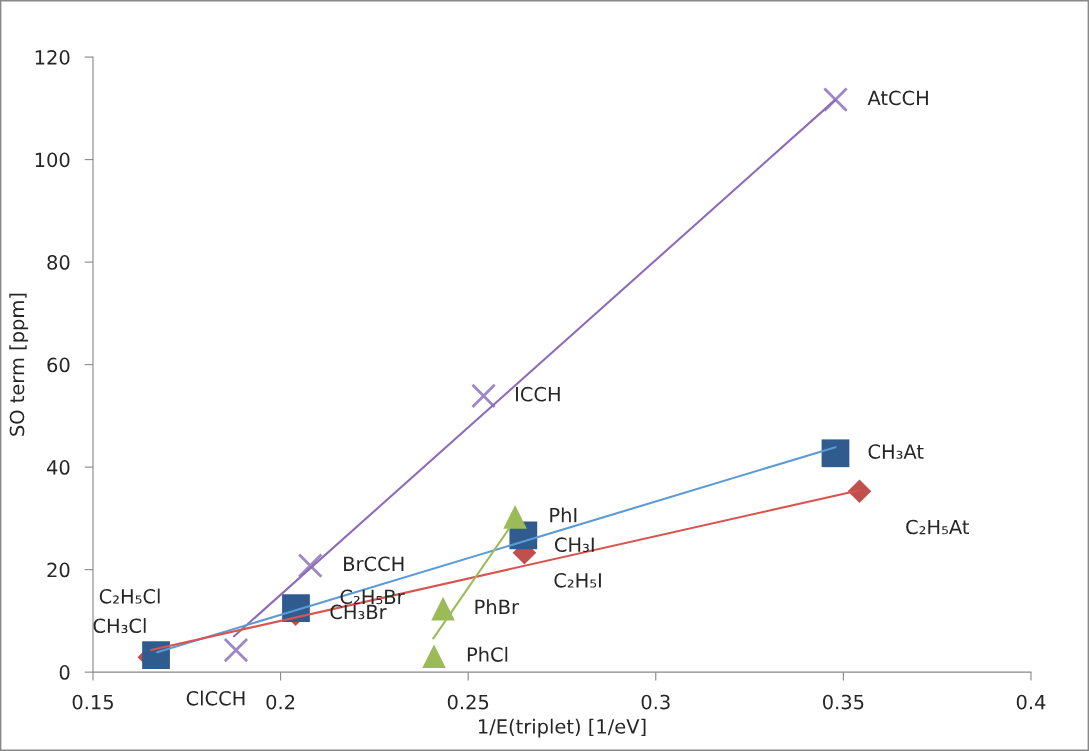  I want to click on annotation: PhI, so click(563, 515).